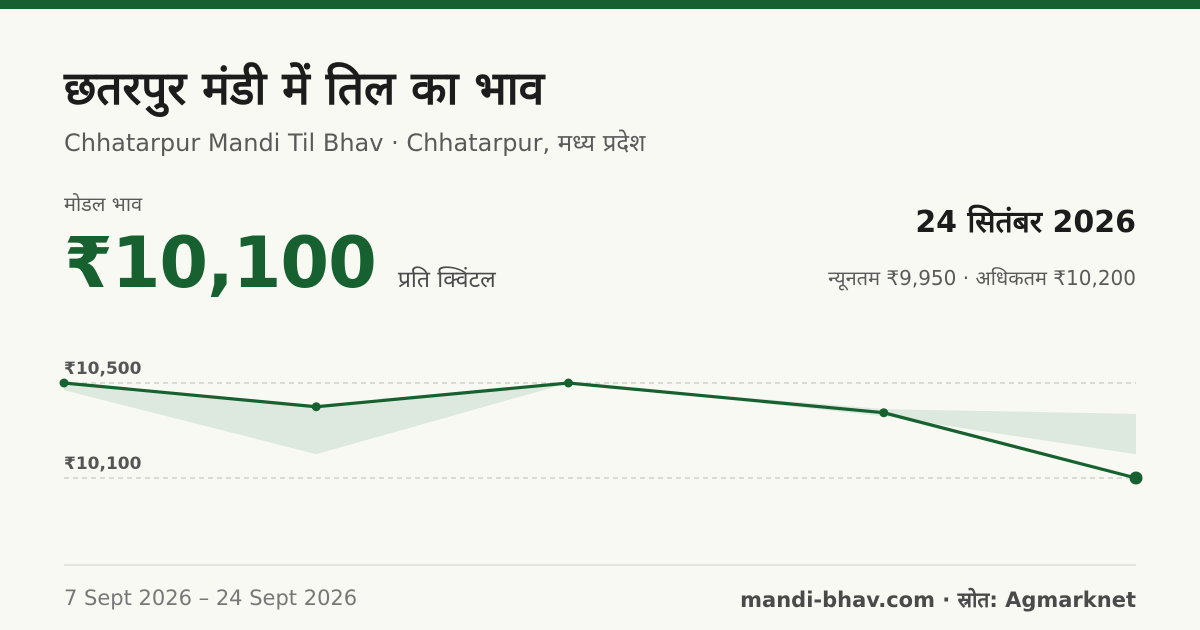  I want to click on price-unit: प्रति क्विंटल, so click(446, 280).